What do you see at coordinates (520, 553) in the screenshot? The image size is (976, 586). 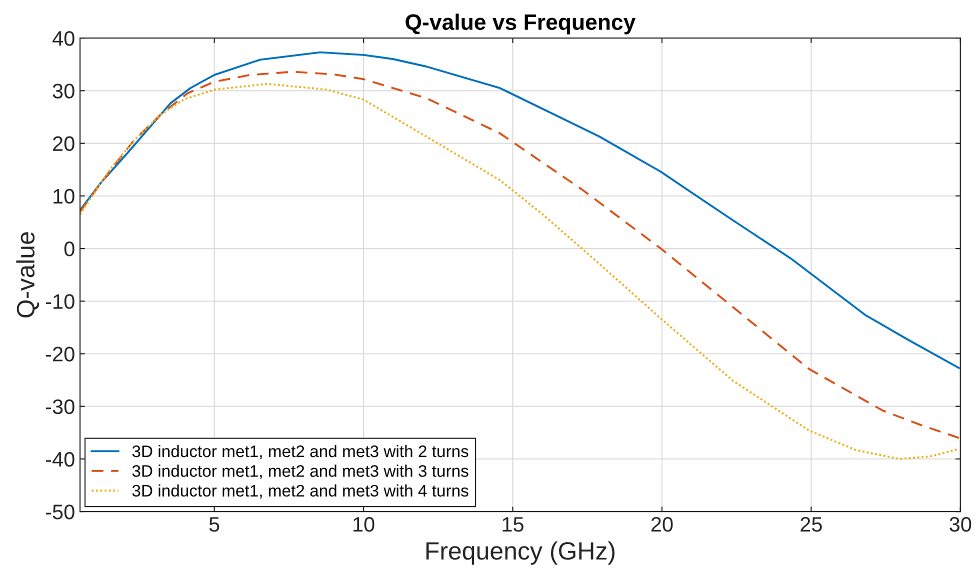 I see `x-axis-title: Frequency (GHz)` at bounding box center [520, 553].